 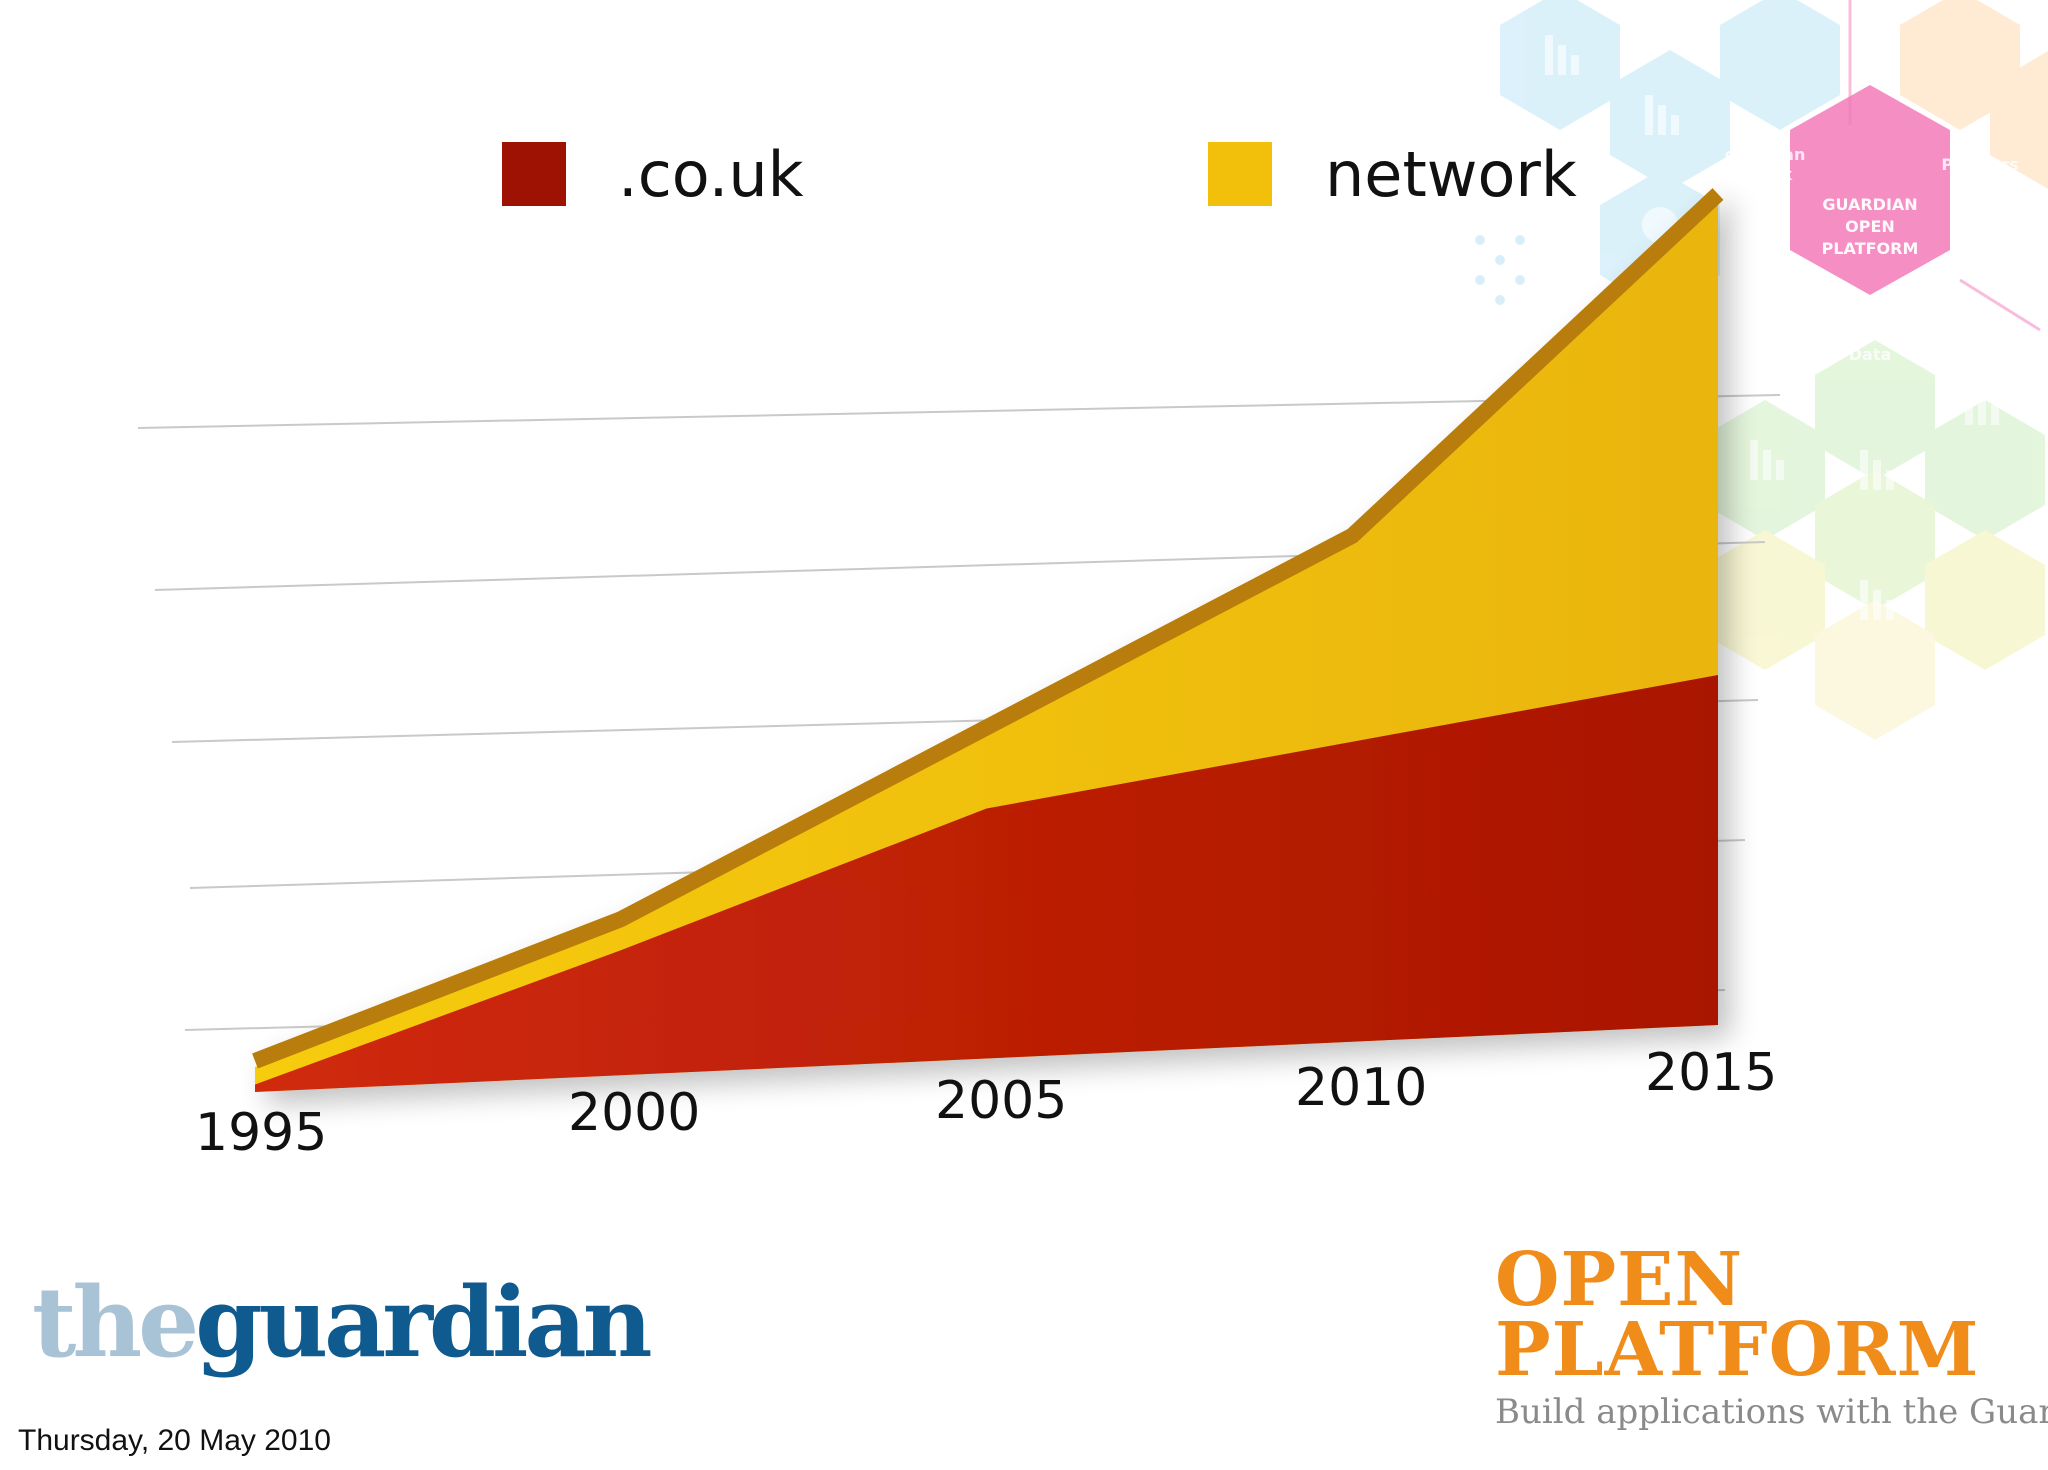 I want to click on open-platform-word-1: OPEN, so click(x=1619, y=1280).